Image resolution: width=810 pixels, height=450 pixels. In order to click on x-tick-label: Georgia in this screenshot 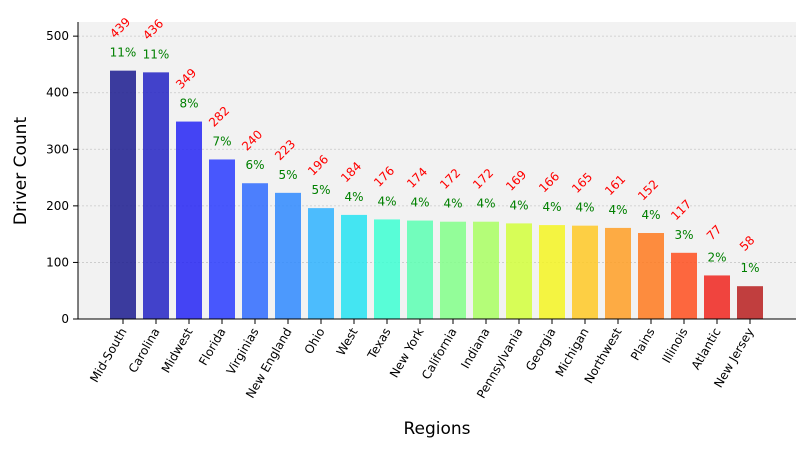, I will do `click(541, 350)`.